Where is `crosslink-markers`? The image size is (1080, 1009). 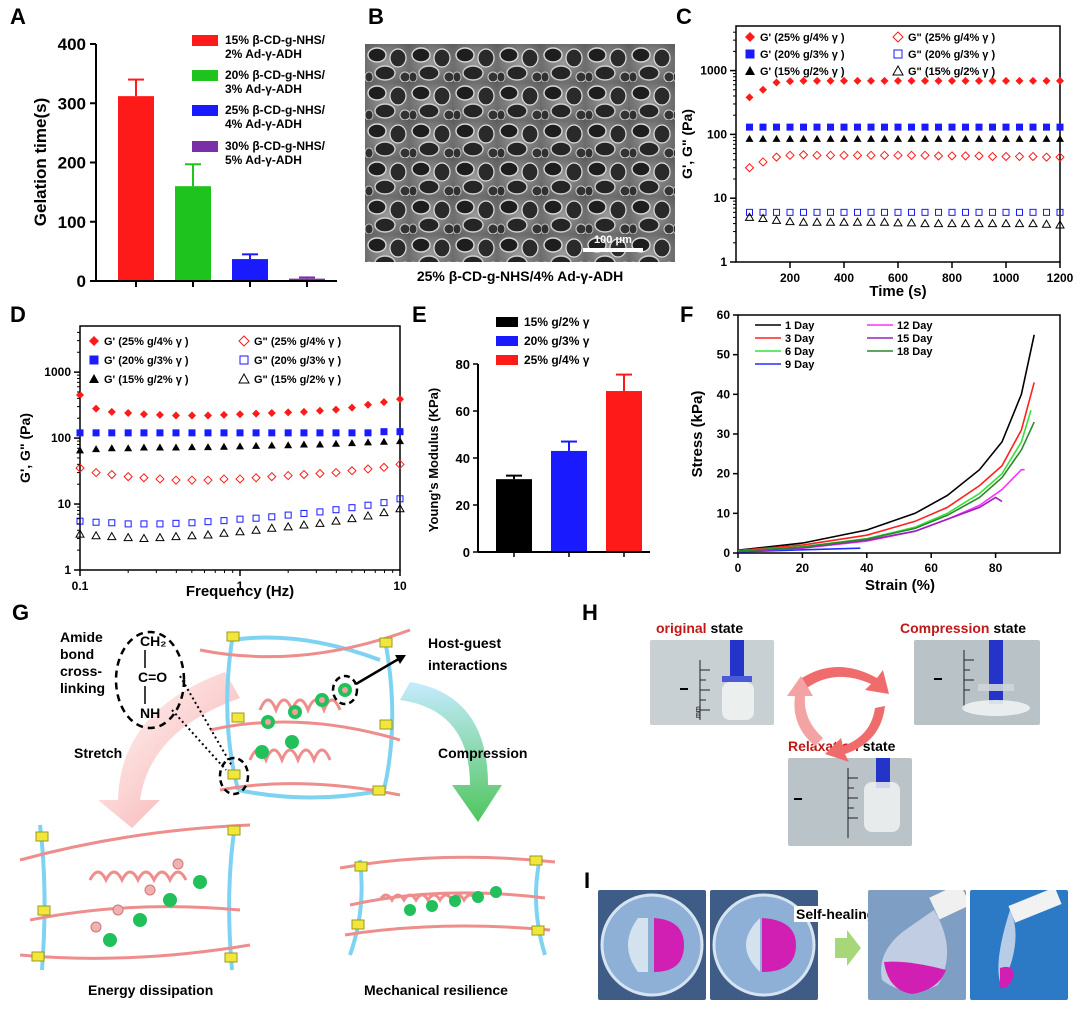 crosslink-markers is located at coordinates (309, 713).